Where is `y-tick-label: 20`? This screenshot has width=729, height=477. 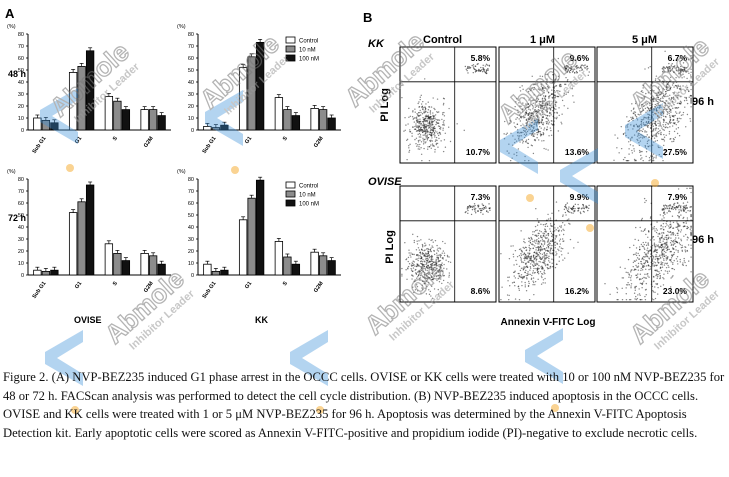 y-tick-label: 20 is located at coordinates (191, 252).